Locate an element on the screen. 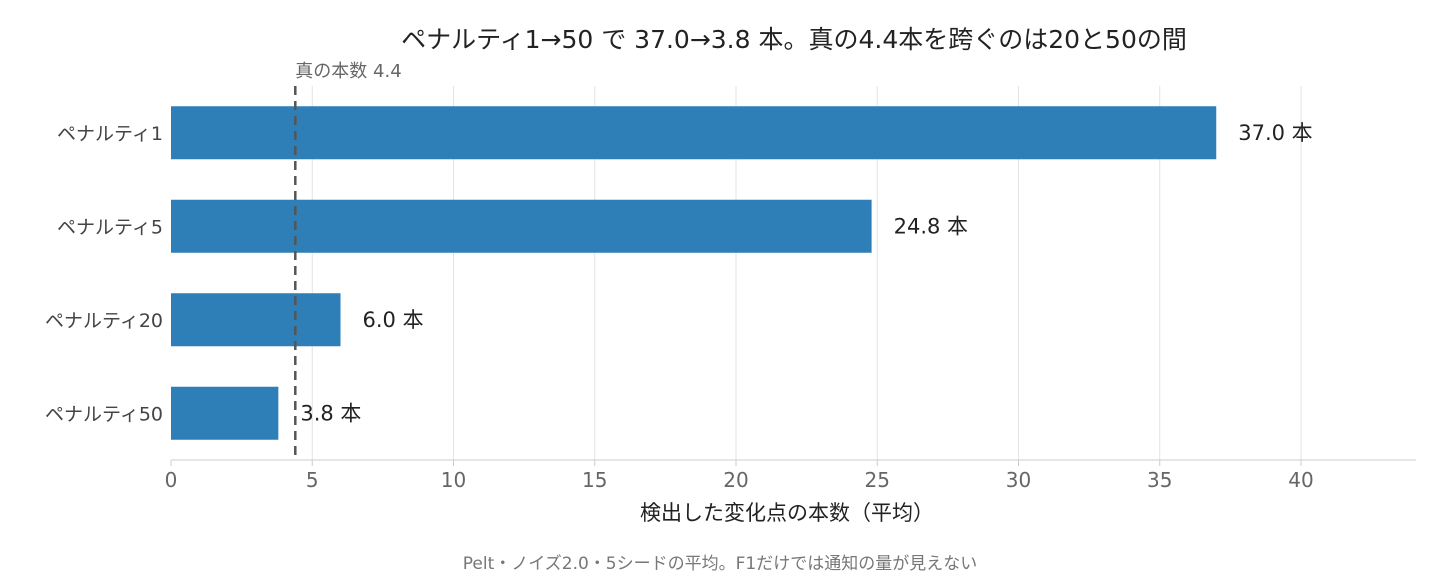  x-tick-label: 15 is located at coordinates (594, 480).